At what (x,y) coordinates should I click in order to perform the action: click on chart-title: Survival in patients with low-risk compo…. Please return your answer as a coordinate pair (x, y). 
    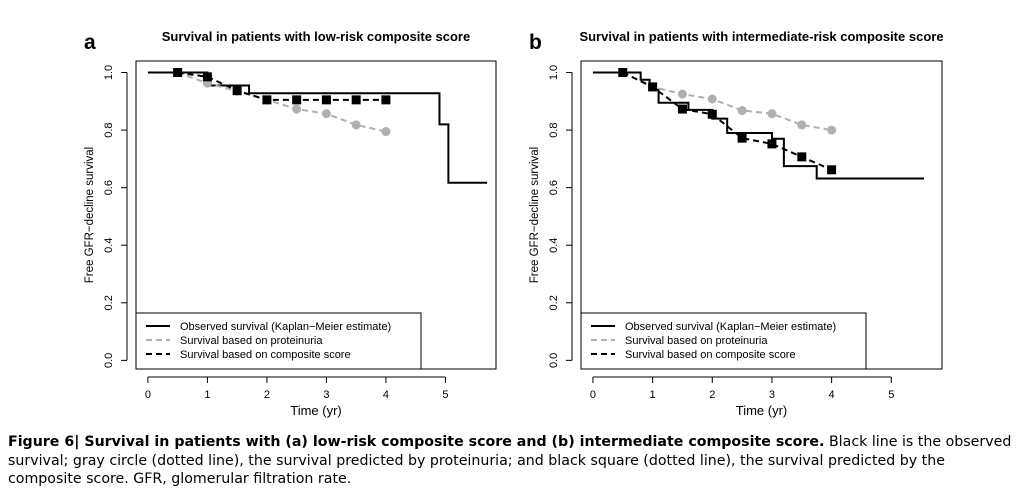
    Looking at the image, I should click on (316, 36).